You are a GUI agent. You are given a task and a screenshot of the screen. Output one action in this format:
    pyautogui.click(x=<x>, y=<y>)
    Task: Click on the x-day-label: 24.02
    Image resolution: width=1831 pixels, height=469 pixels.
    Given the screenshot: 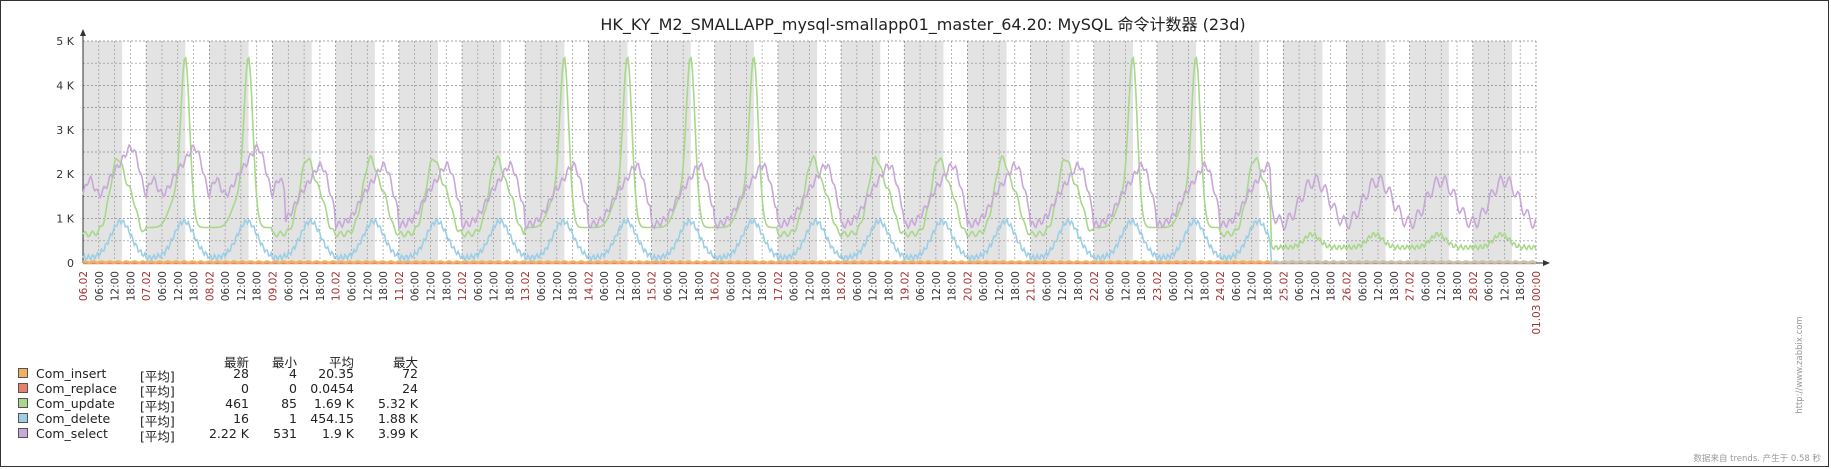 What is the action you would take?
    pyautogui.click(x=1221, y=286)
    